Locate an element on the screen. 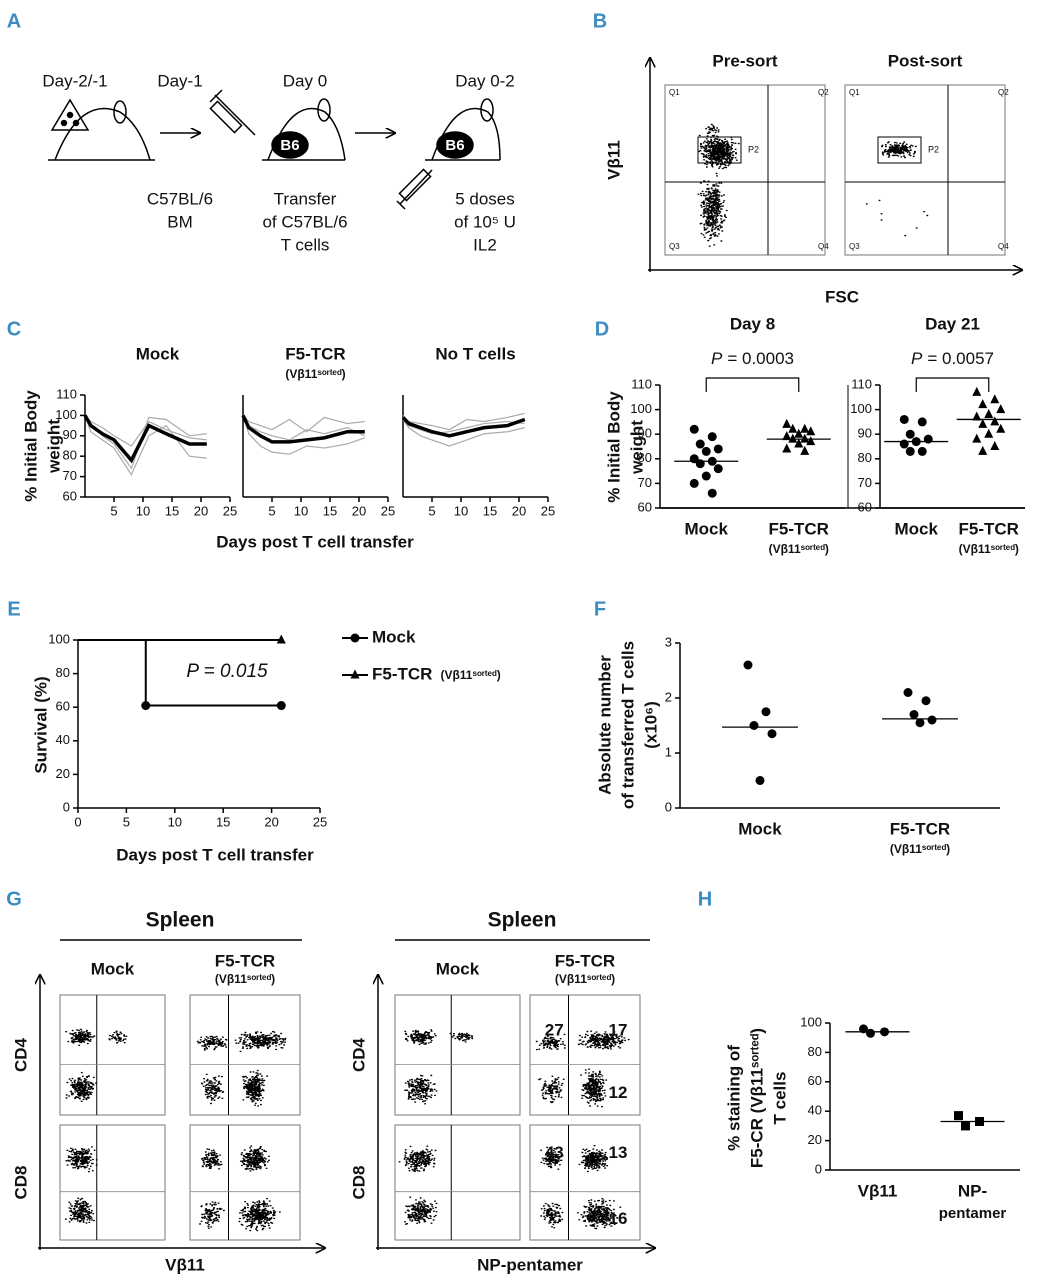 The width and height of the screenshot is (1051, 1280). x-axis-label: Days post T cell transfer is located at coordinates (215, 854).